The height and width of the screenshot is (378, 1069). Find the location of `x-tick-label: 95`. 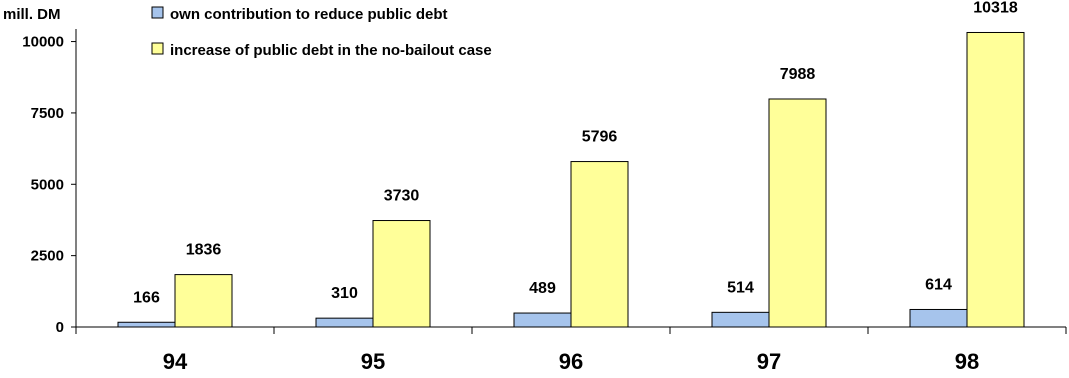

x-tick-label: 95 is located at coordinates (373, 361).